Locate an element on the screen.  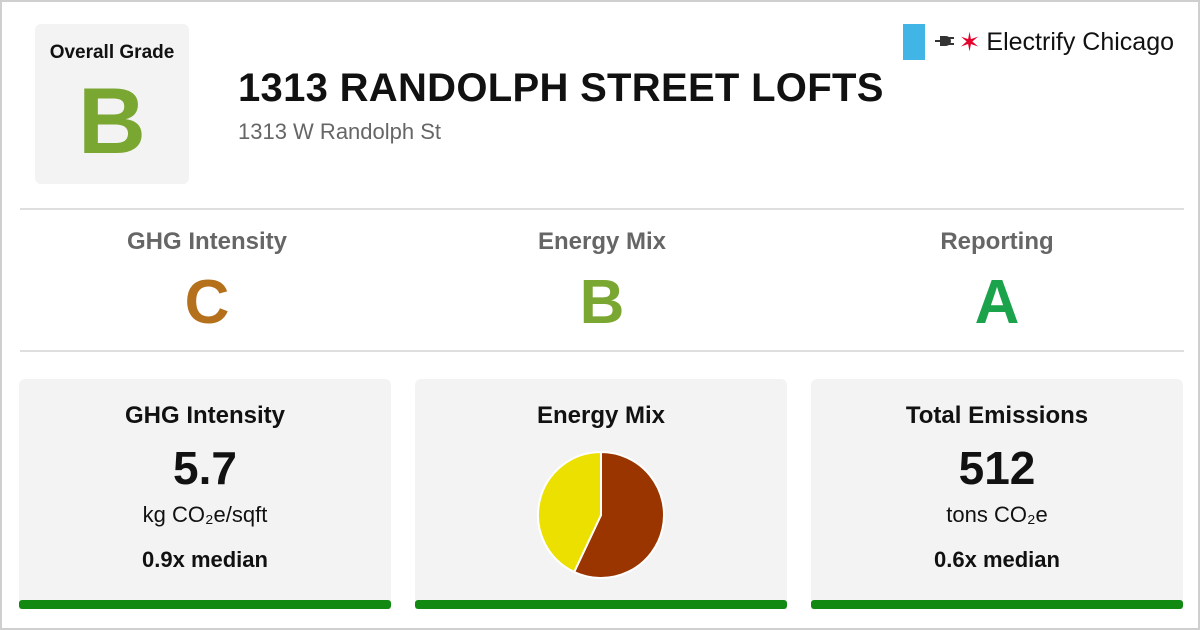
plug-icon is located at coordinates (944, 42).